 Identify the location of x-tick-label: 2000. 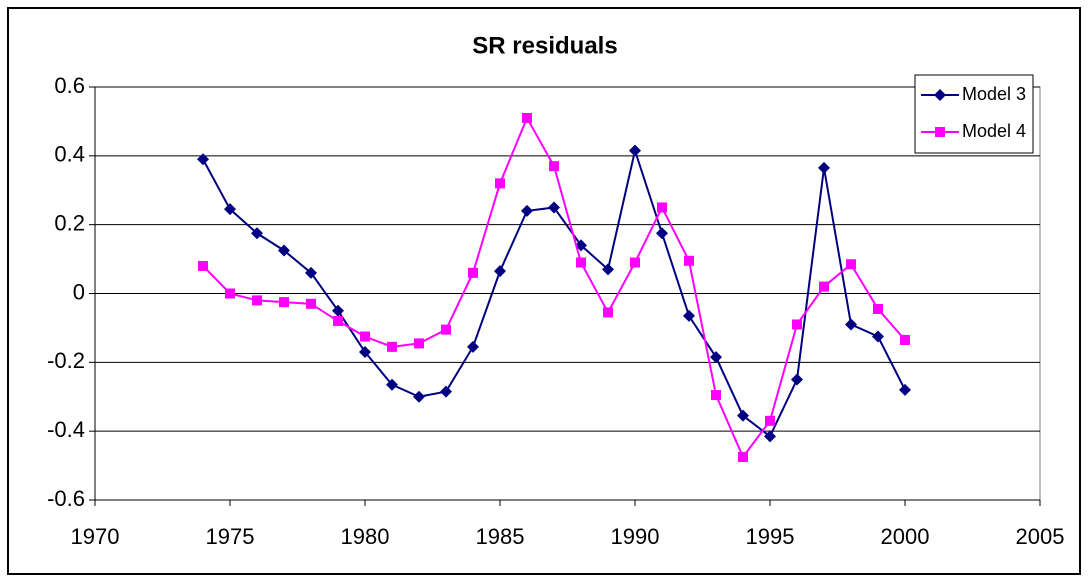
(905, 536).